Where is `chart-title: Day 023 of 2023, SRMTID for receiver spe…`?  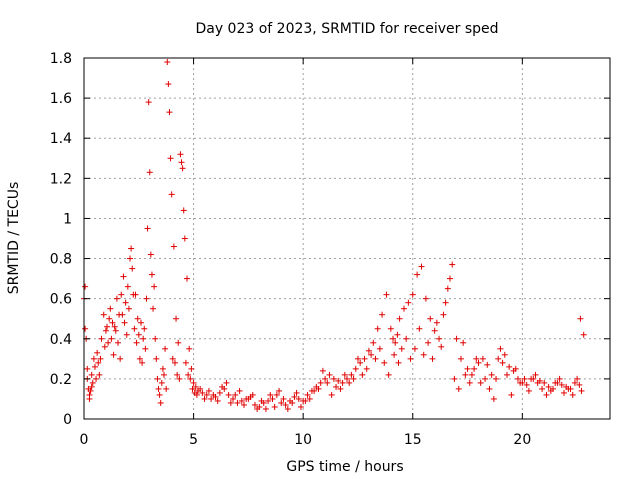 chart-title: Day 023 of 2023, SRMTID for receiver spe… is located at coordinates (346, 29).